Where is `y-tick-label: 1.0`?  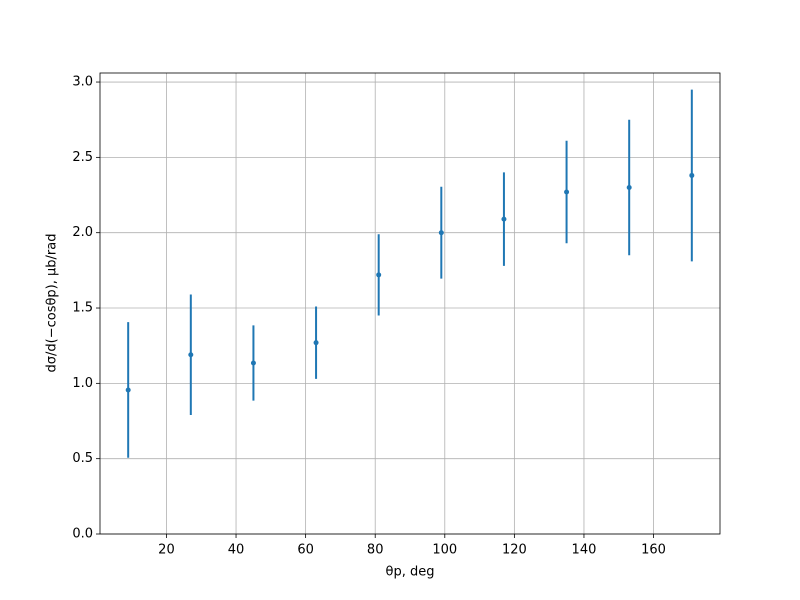 y-tick-label: 1.0 is located at coordinates (82, 383).